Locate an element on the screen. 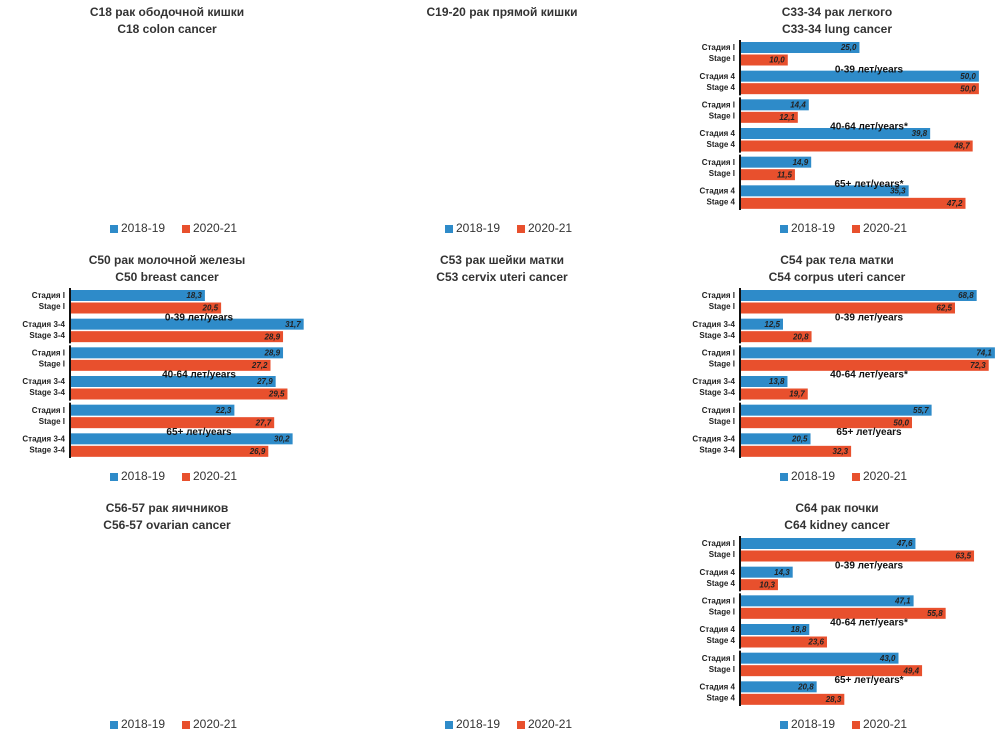  value-label: 10,0 is located at coordinates (777, 60).